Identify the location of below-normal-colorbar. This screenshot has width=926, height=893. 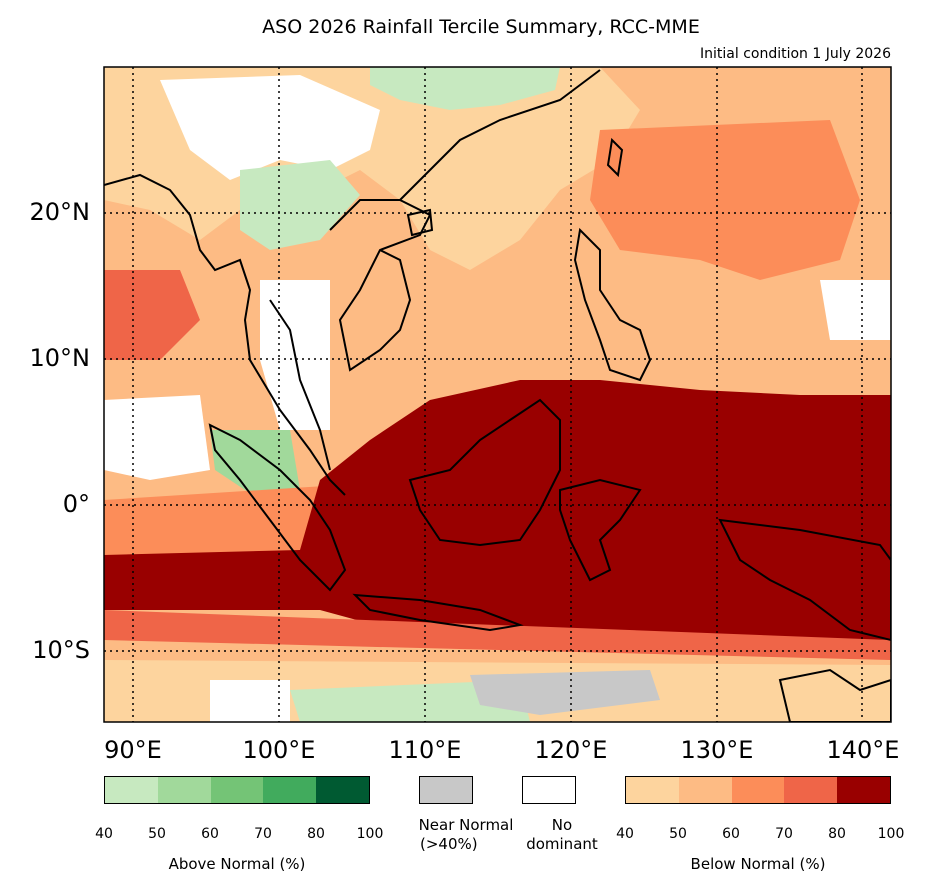
(758, 790).